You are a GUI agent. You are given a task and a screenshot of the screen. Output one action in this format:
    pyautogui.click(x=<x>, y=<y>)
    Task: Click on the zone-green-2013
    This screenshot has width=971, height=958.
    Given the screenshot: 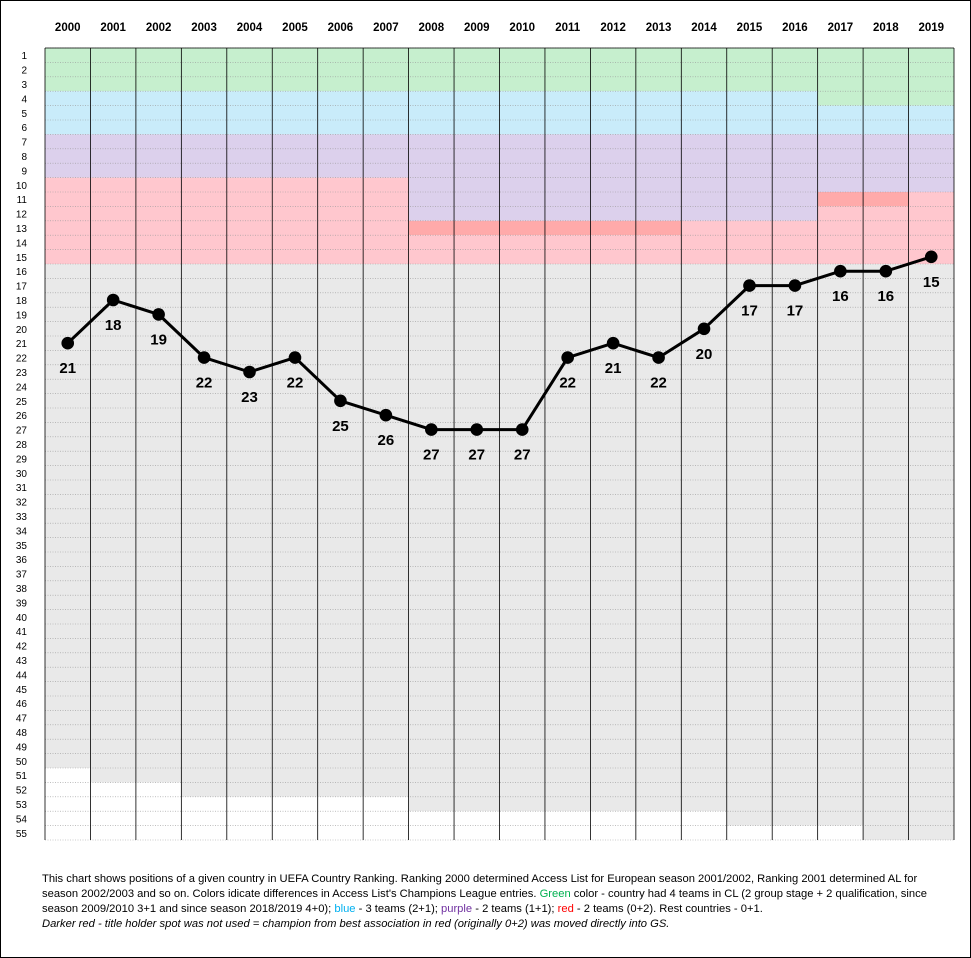 What is the action you would take?
    pyautogui.click(x=658, y=70)
    